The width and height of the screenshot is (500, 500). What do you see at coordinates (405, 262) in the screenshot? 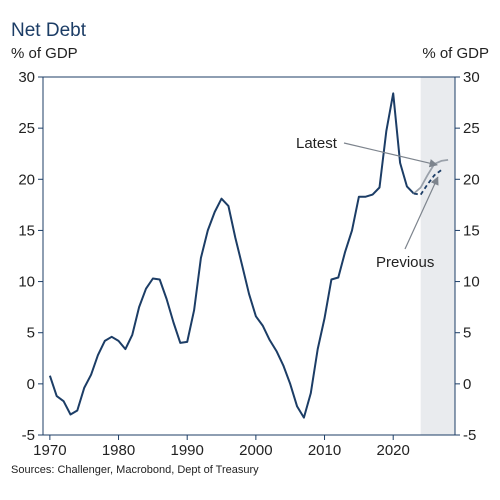
I see `annotation-previous: Previous` at bounding box center [405, 262].